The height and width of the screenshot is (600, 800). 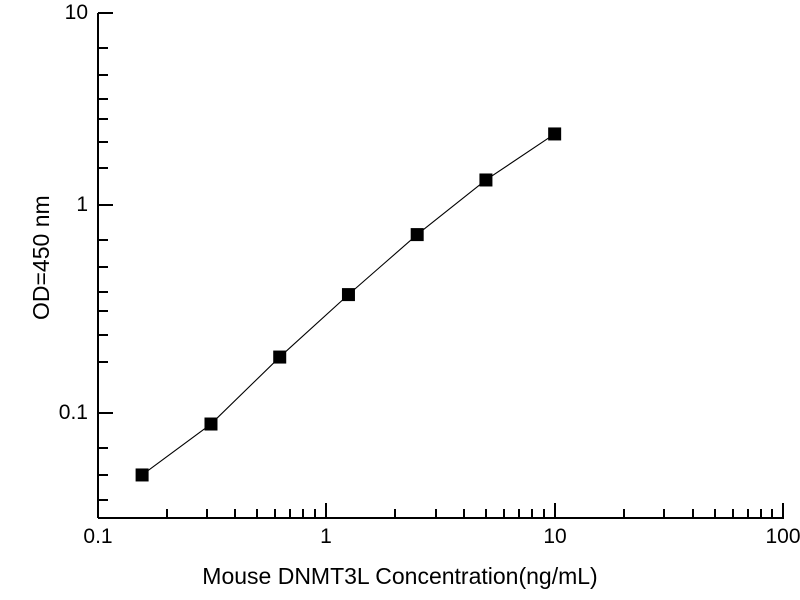 What do you see at coordinates (82, 204) in the screenshot?
I see `y-tick-label-1: 1` at bounding box center [82, 204].